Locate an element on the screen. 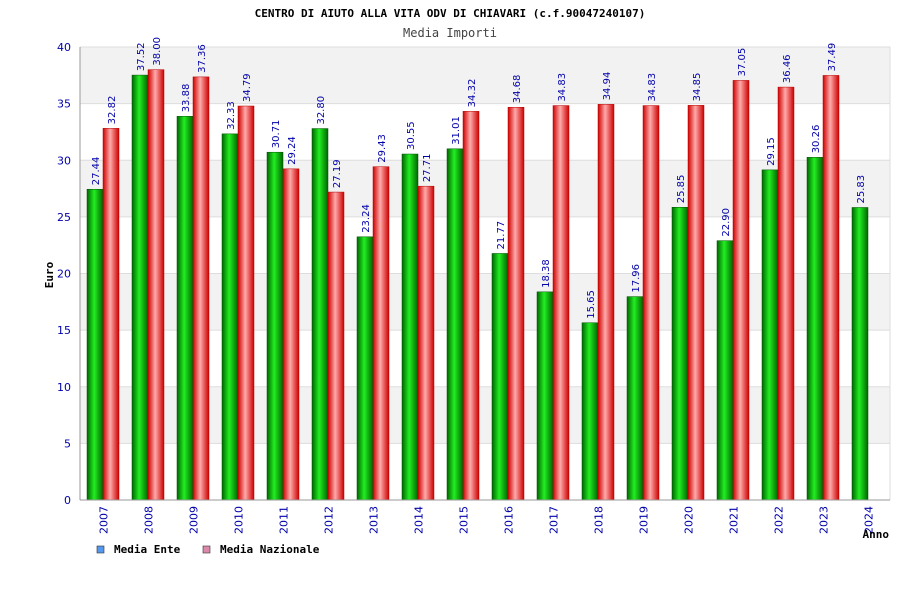 This screenshot has width=900, height=600. bar-media-ente-2008 is located at coordinates (140, 287).